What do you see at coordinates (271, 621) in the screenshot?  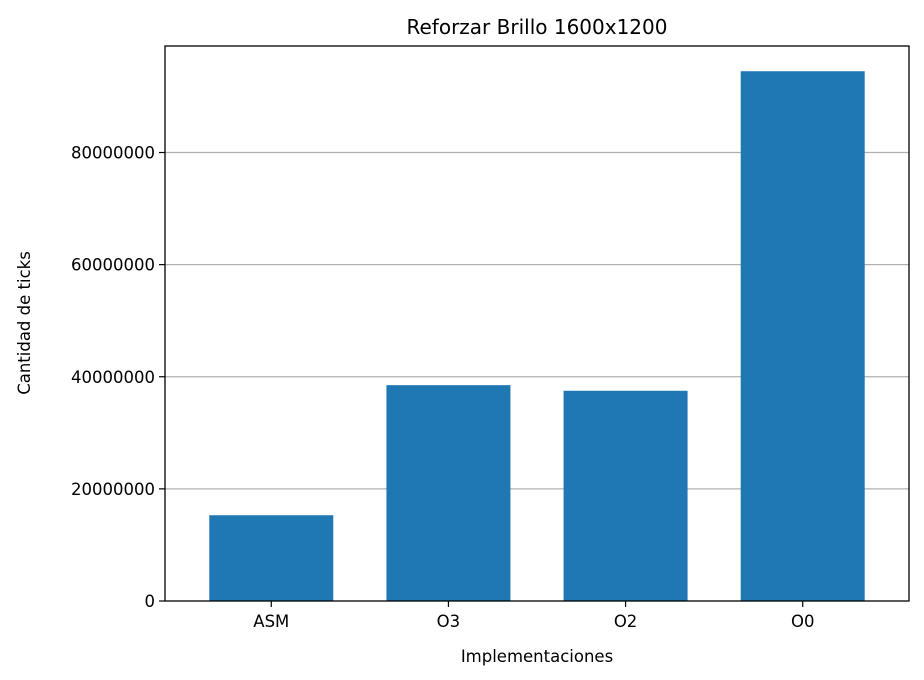 I see `x-tick-label: ASM` at bounding box center [271, 621].